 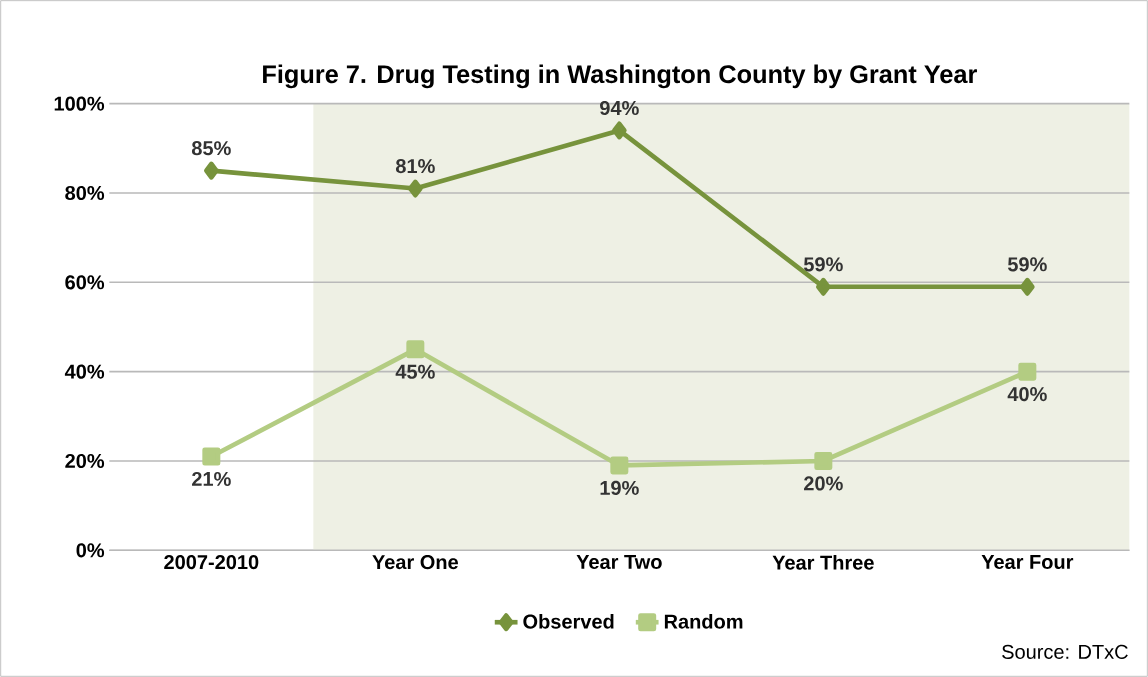 What do you see at coordinates (90, 550) in the screenshot?
I see `y-tick-label: 0%` at bounding box center [90, 550].